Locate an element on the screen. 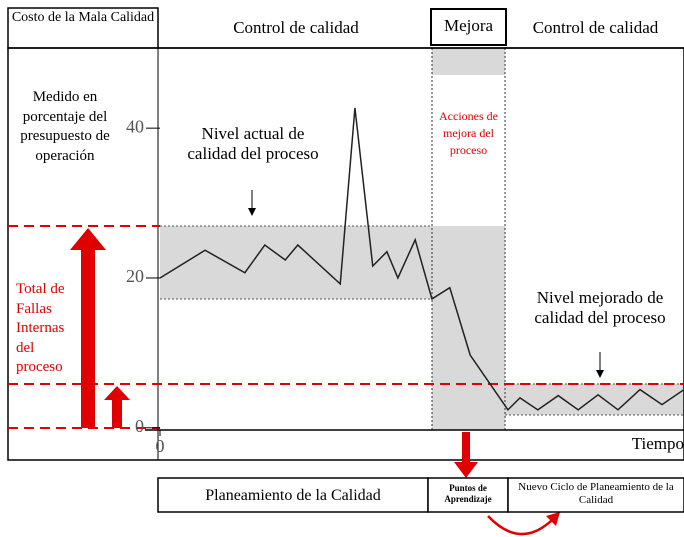  y-tick-label: 0 is located at coordinates (139, 426).